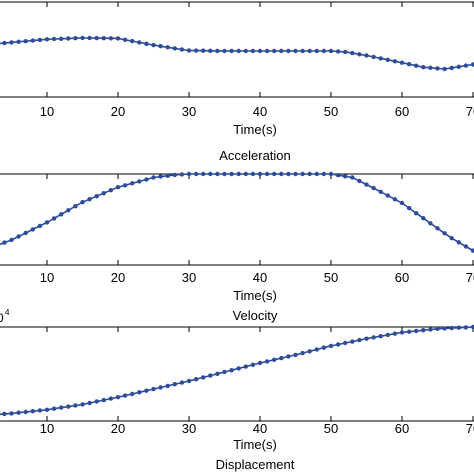 The height and width of the screenshot is (474, 474). Describe the element at coordinates (402, 277) in the screenshot. I see `x-tick-label: 60` at that location.